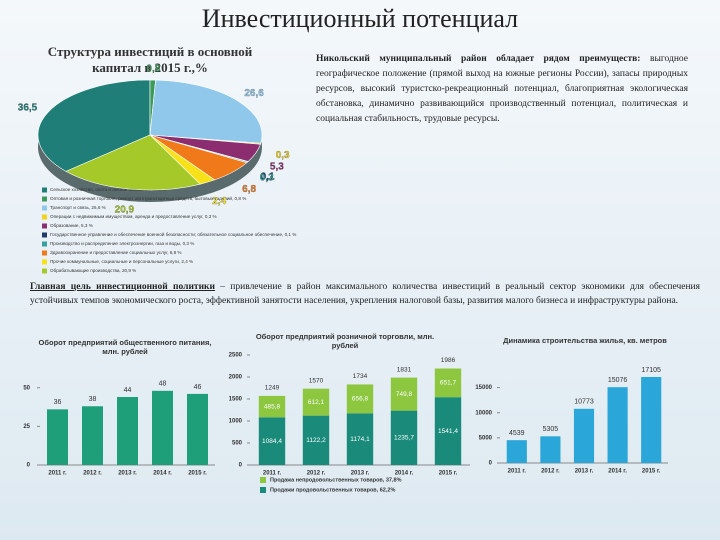 The width and height of the screenshot is (720, 540). I want to click on legend-label: Образование, 5,3 %, so click(71, 225).